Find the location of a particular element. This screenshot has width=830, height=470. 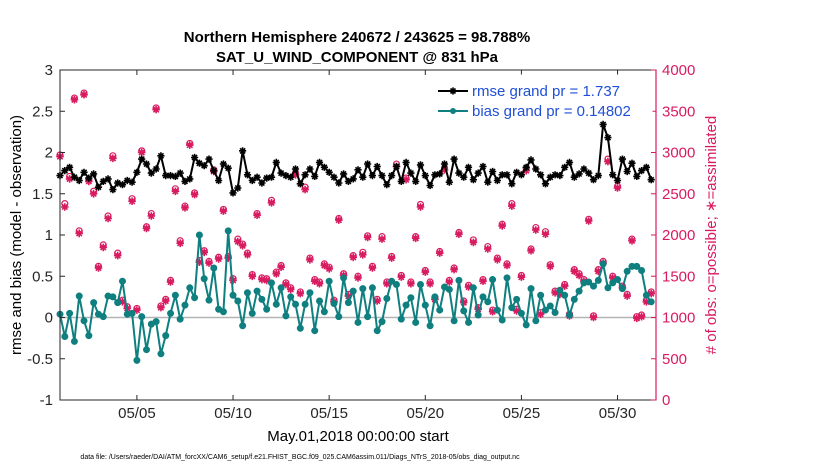

legend-label-rmse: rmse grand pr = 1.737 is located at coordinates (546, 91).